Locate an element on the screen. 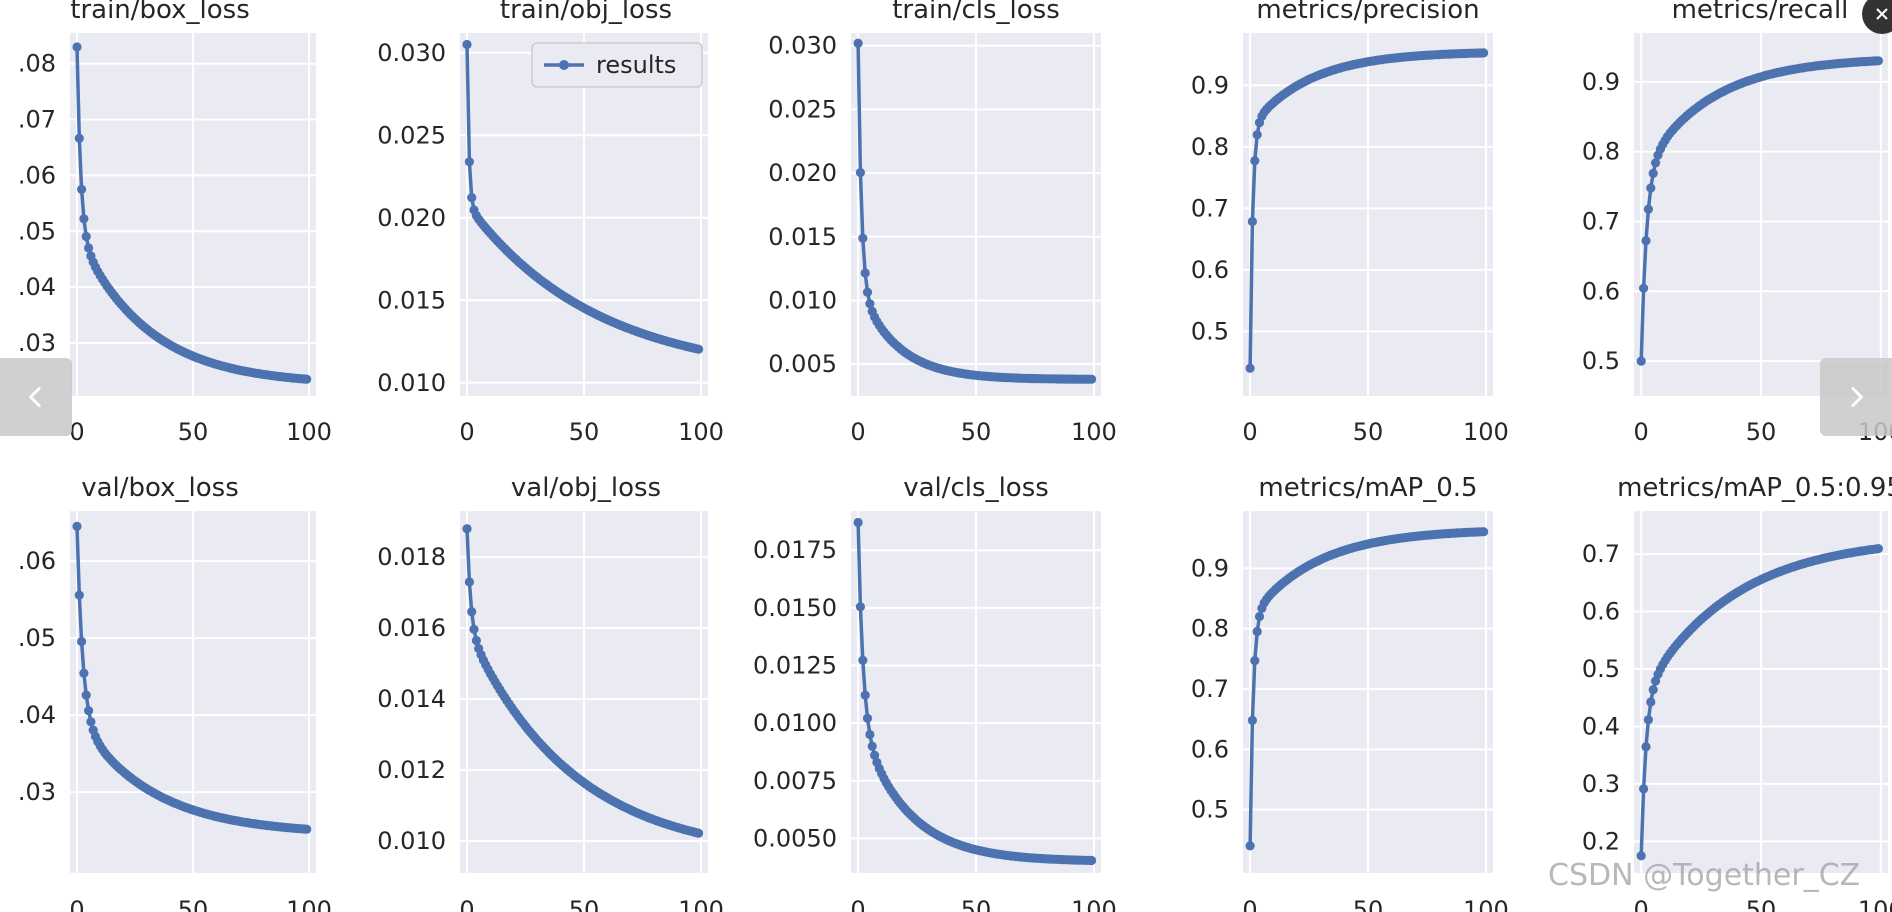 The width and height of the screenshot is (1892, 912). y-tick-label: 0.025 is located at coordinates (802, 109).